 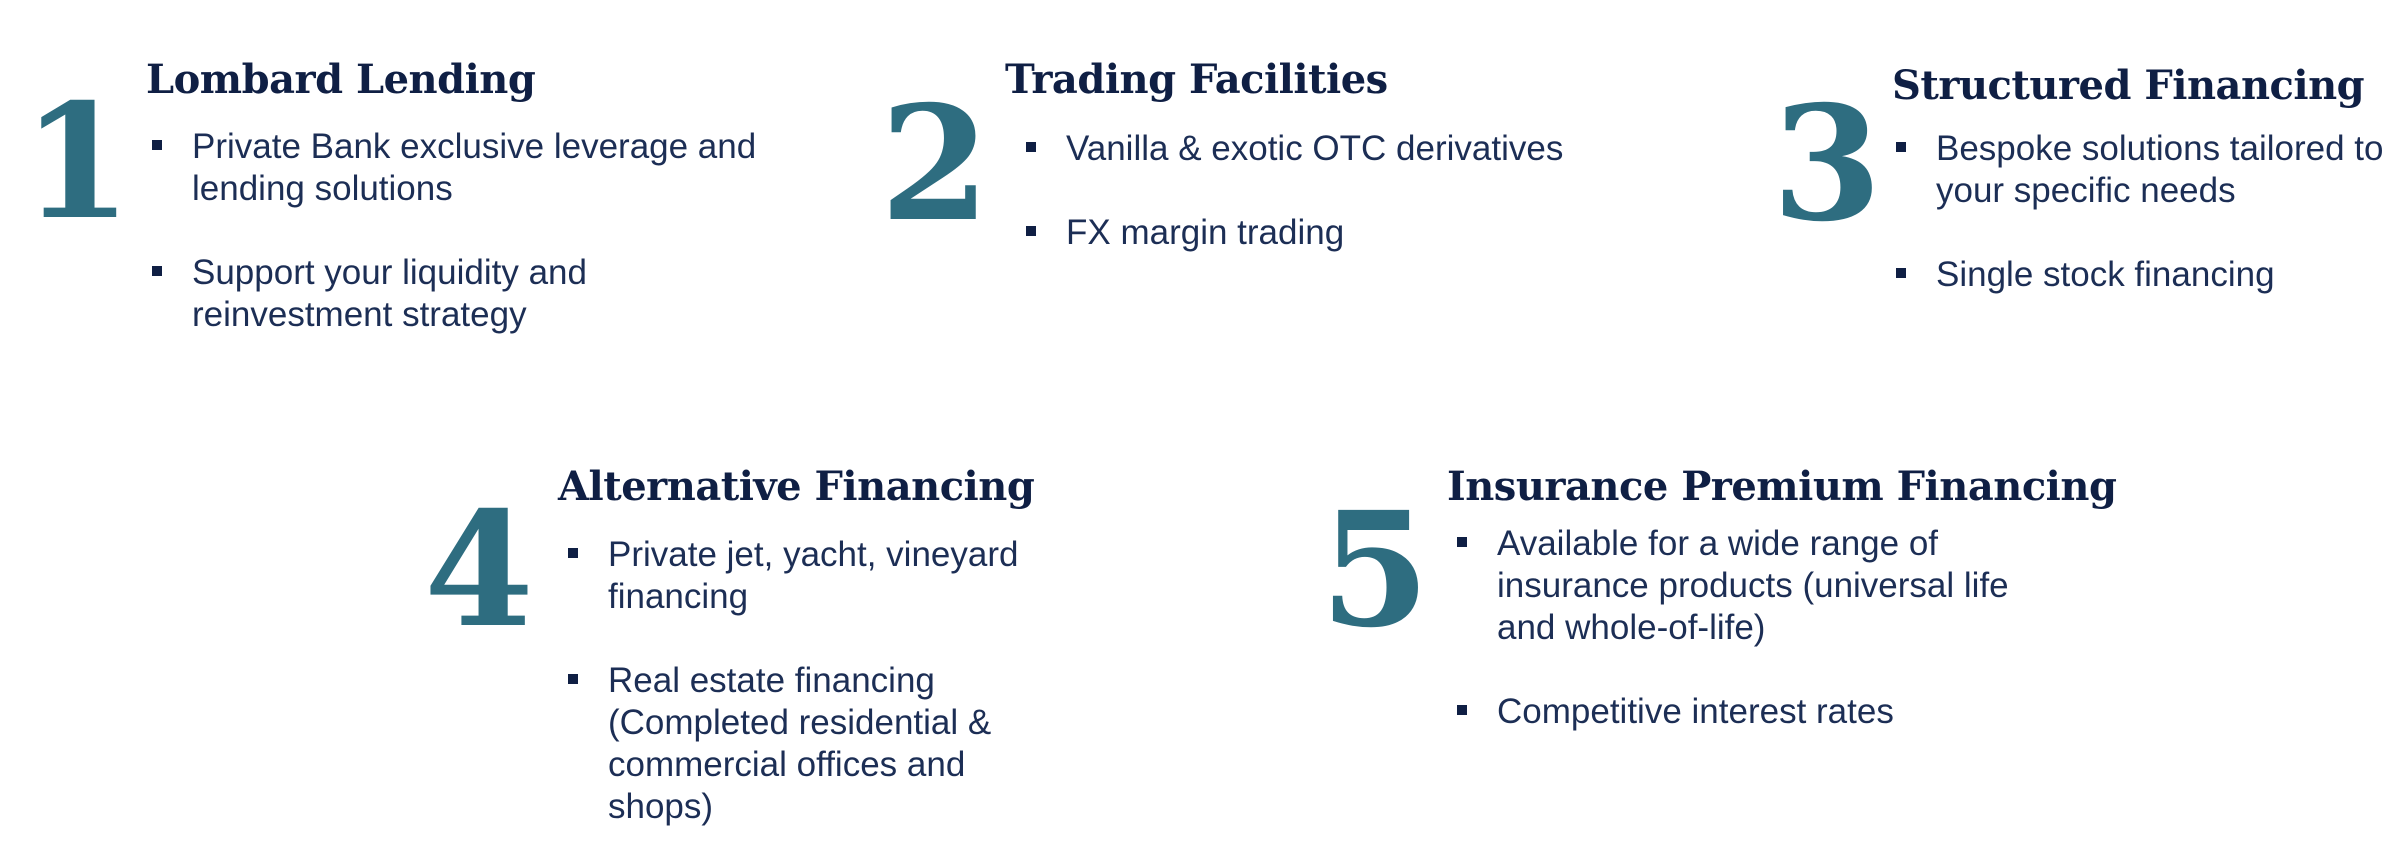 What do you see at coordinates (1695, 711) in the screenshot?
I see `bullet-text: Competitive interest rates` at bounding box center [1695, 711].